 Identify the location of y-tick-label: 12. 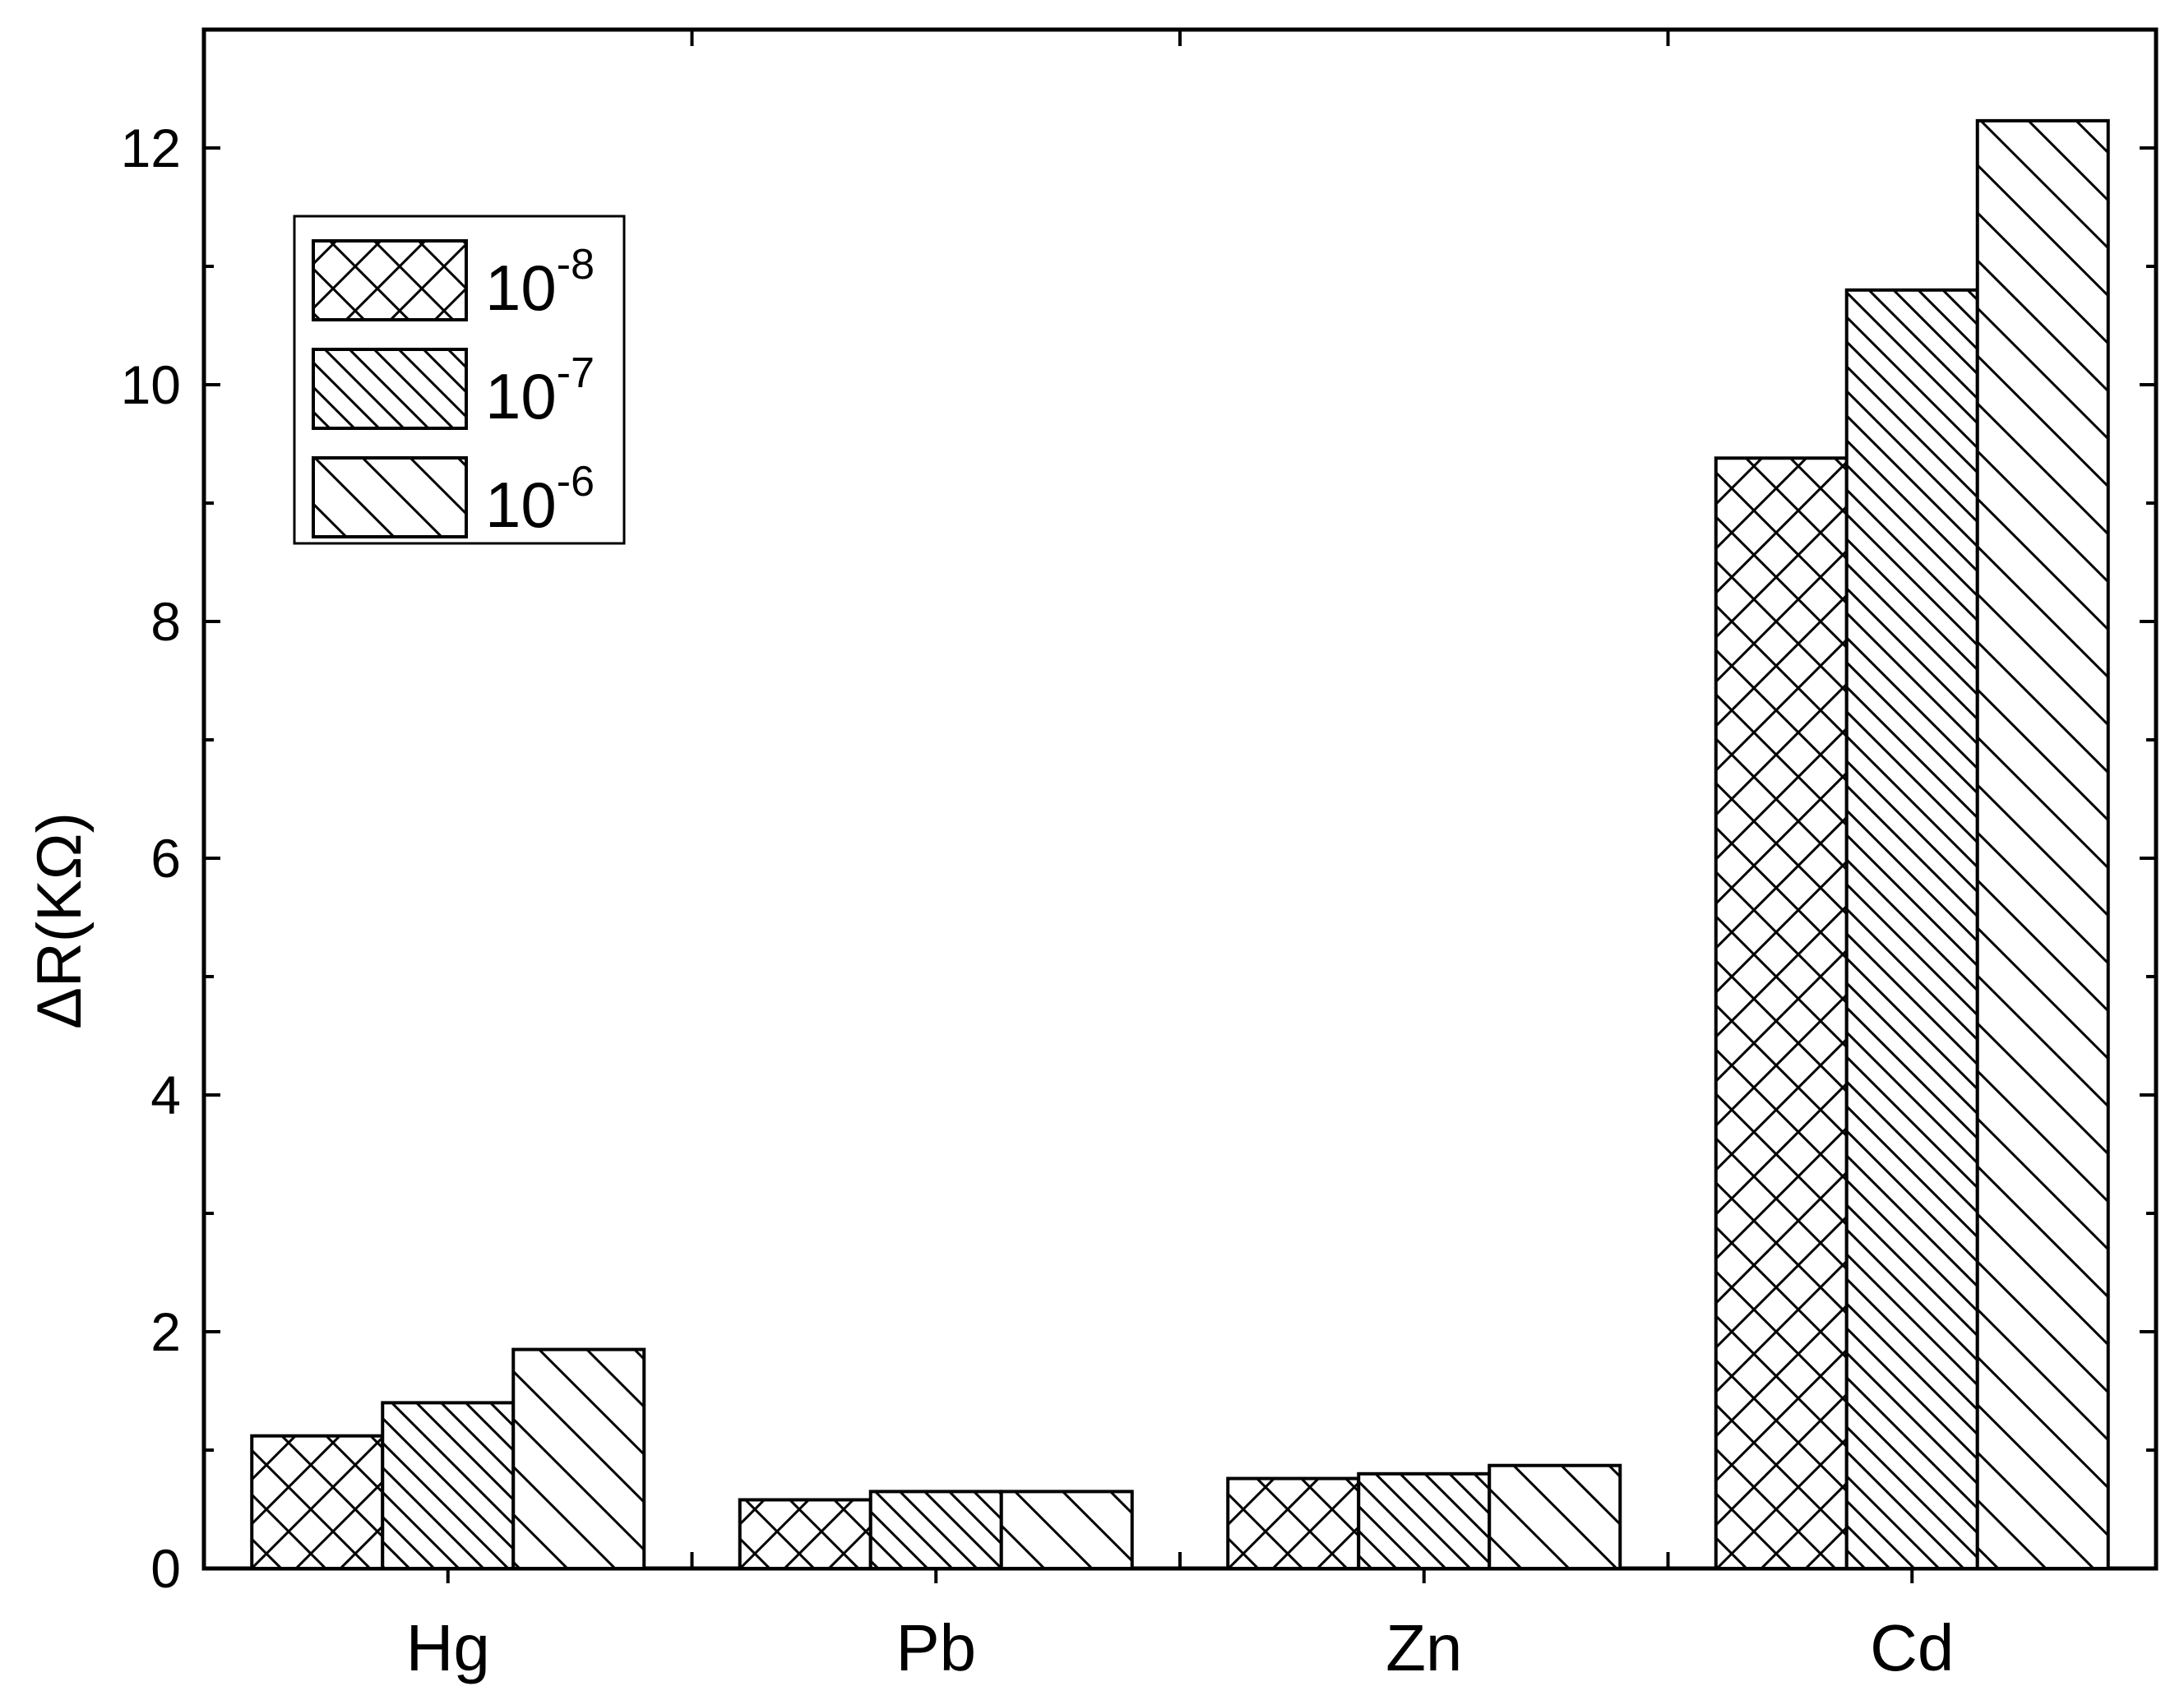
(151, 148).